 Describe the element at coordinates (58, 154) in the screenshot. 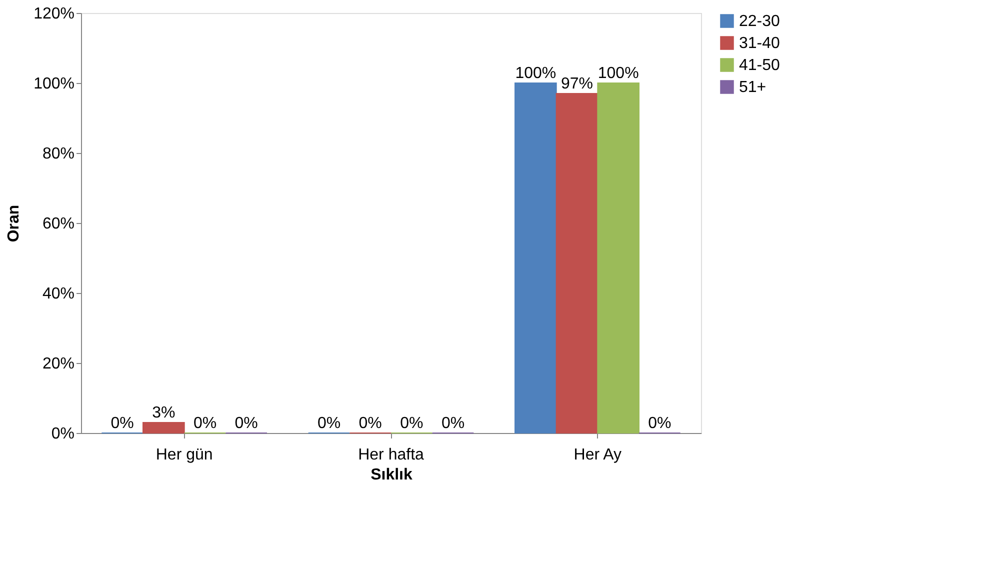

I see `y-tick-label: 80%` at that location.